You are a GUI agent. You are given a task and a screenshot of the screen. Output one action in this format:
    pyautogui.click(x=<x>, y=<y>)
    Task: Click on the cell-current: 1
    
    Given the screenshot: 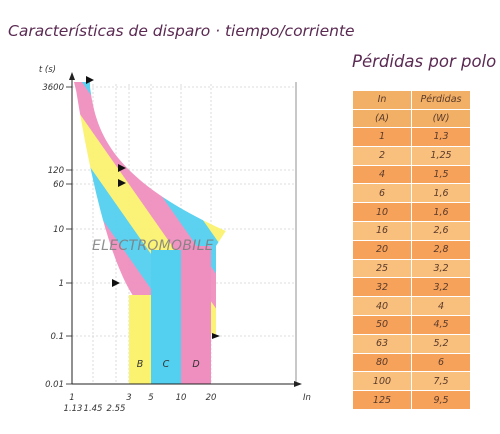 What is the action you would take?
    pyautogui.click(x=382, y=137)
    